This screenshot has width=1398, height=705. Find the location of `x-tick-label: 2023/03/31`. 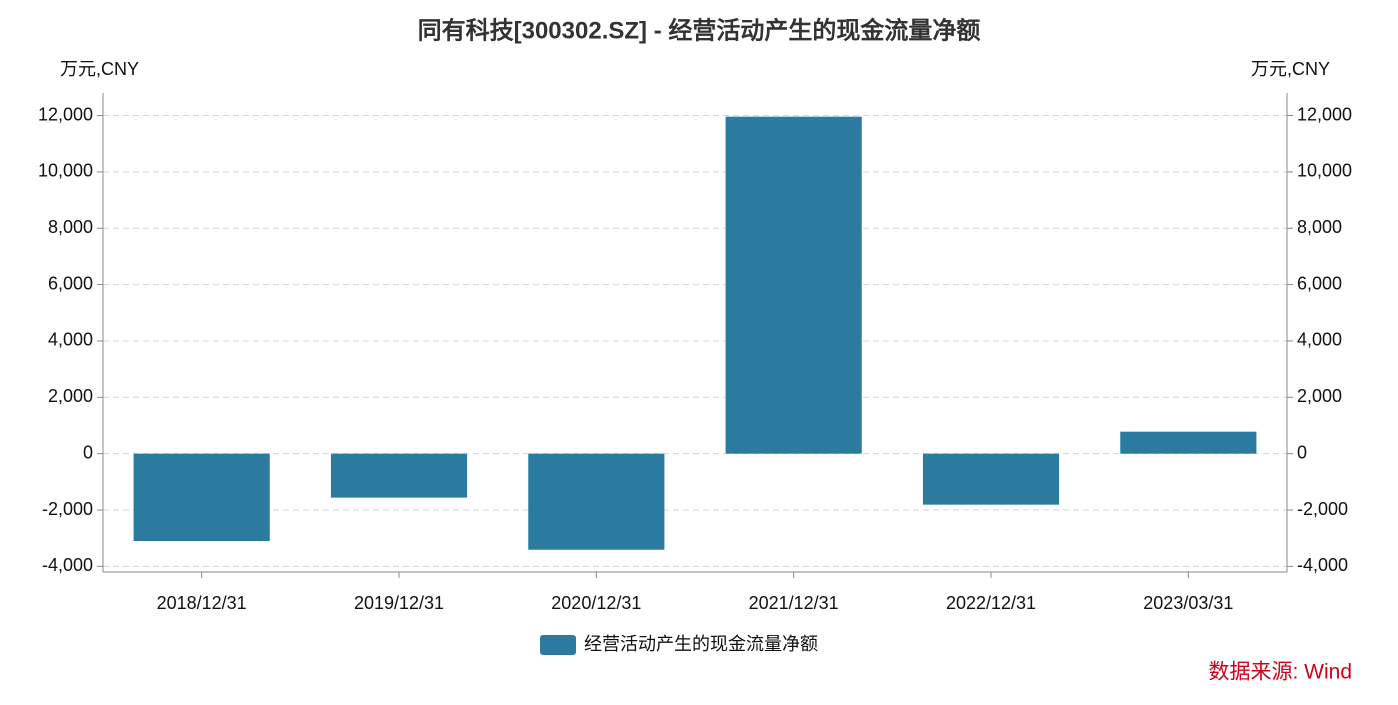

x-tick-label: 2023/03/31 is located at coordinates (1188, 603).